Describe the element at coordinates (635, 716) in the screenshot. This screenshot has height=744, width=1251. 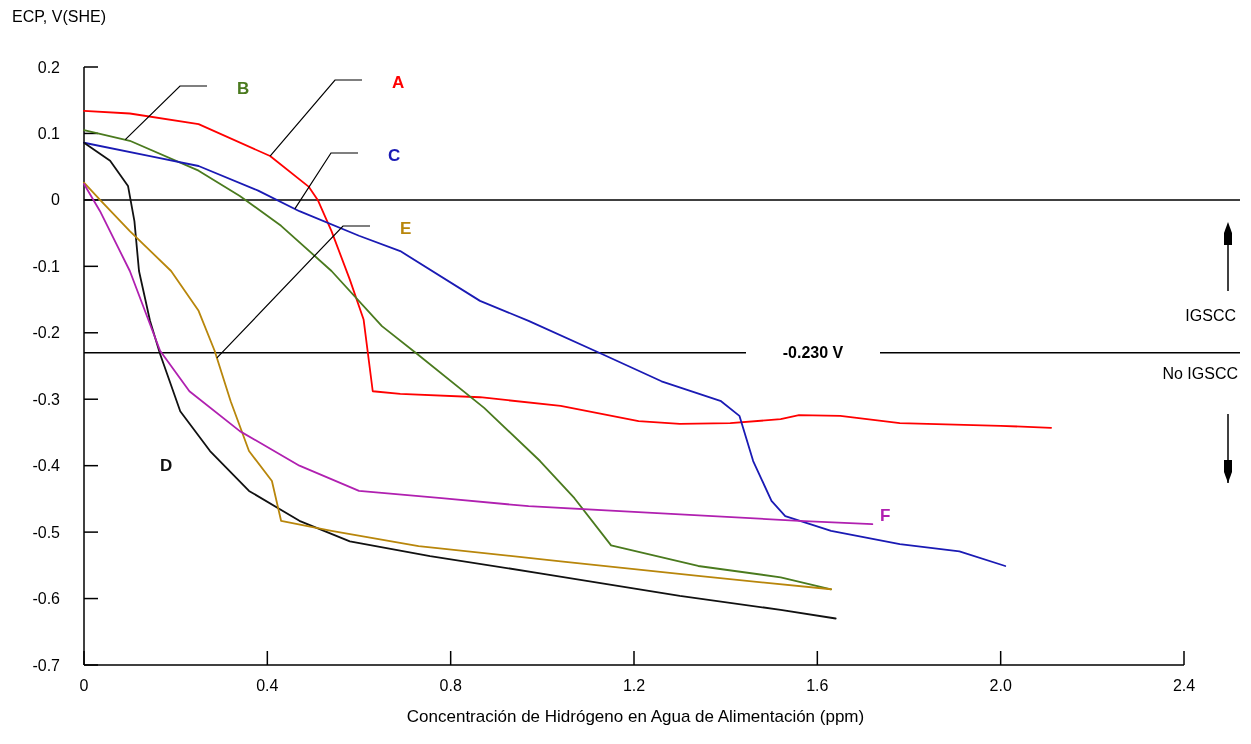
I see `x-axis-title: Concentración de Hidrógeno en Agua de Alimentación (ppm)` at that location.